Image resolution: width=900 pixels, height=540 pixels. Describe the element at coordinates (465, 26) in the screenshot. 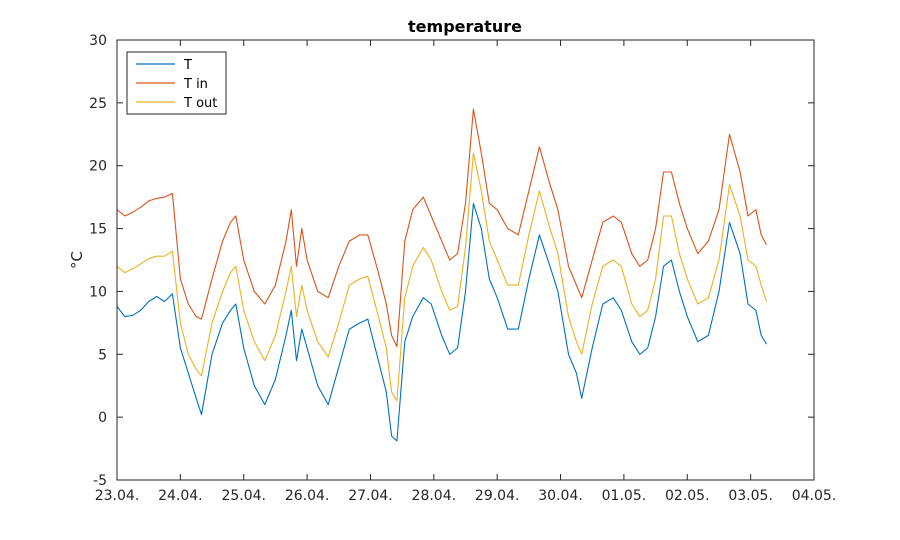

I see `chart-title: temperature` at that location.